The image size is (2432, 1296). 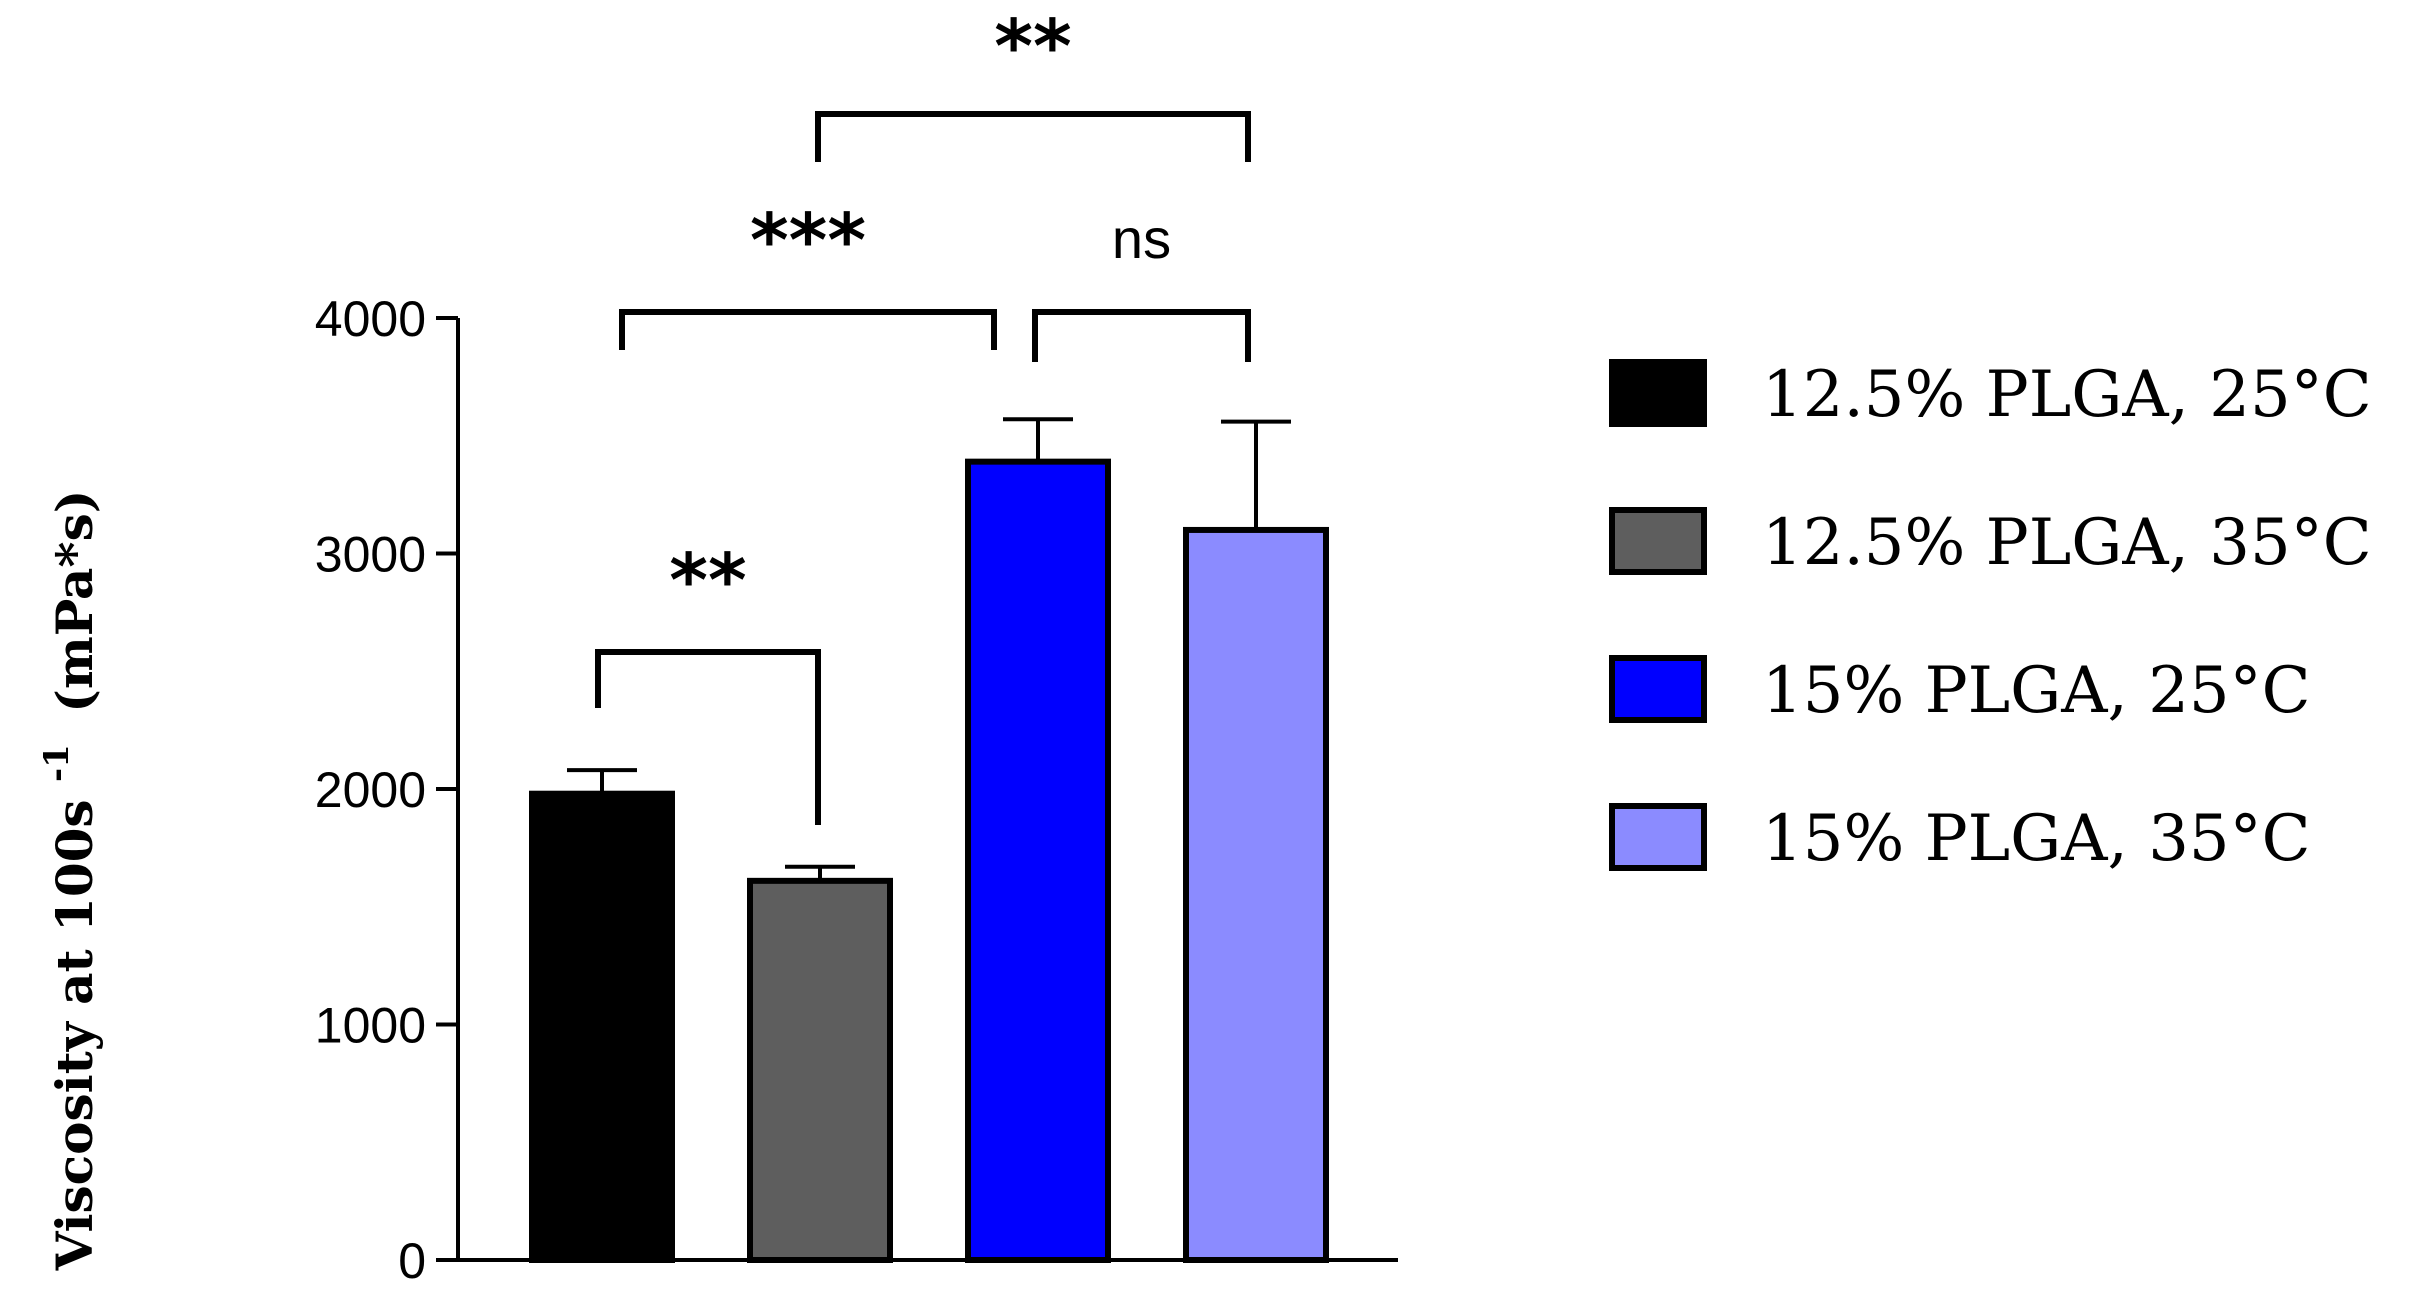 What do you see at coordinates (370, 1026) in the screenshot?
I see `y-tick-label: 1000` at bounding box center [370, 1026].